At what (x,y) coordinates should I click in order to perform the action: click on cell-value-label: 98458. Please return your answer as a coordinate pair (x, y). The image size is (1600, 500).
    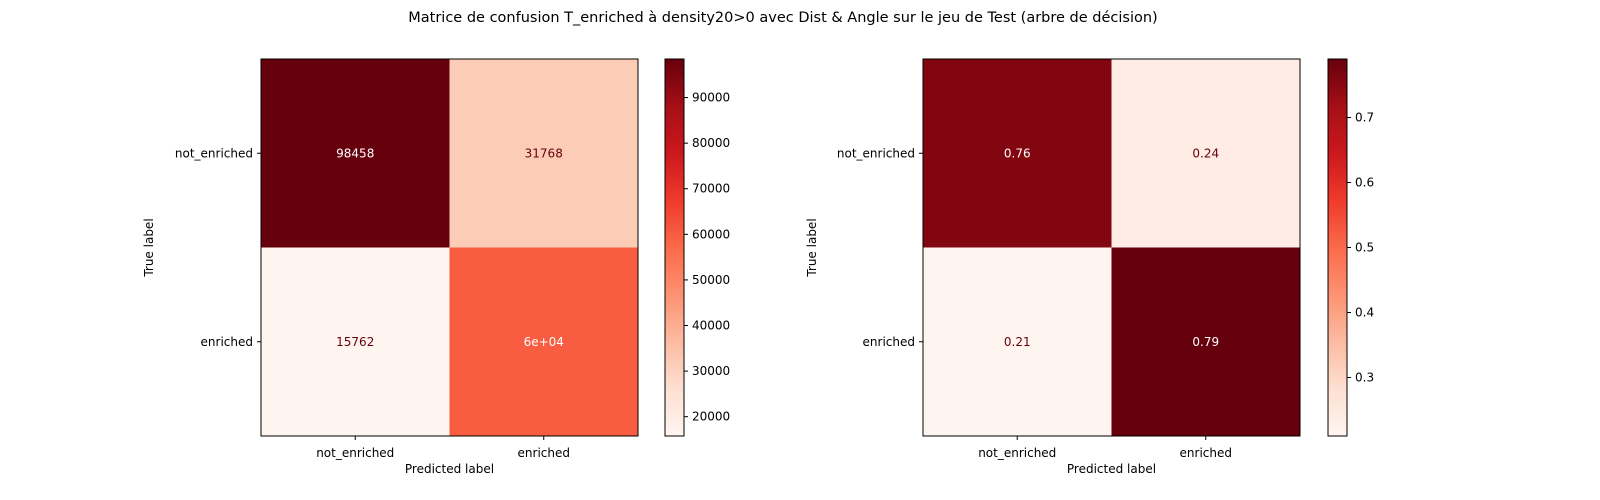
    Looking at the image, I should click on (355, 153).